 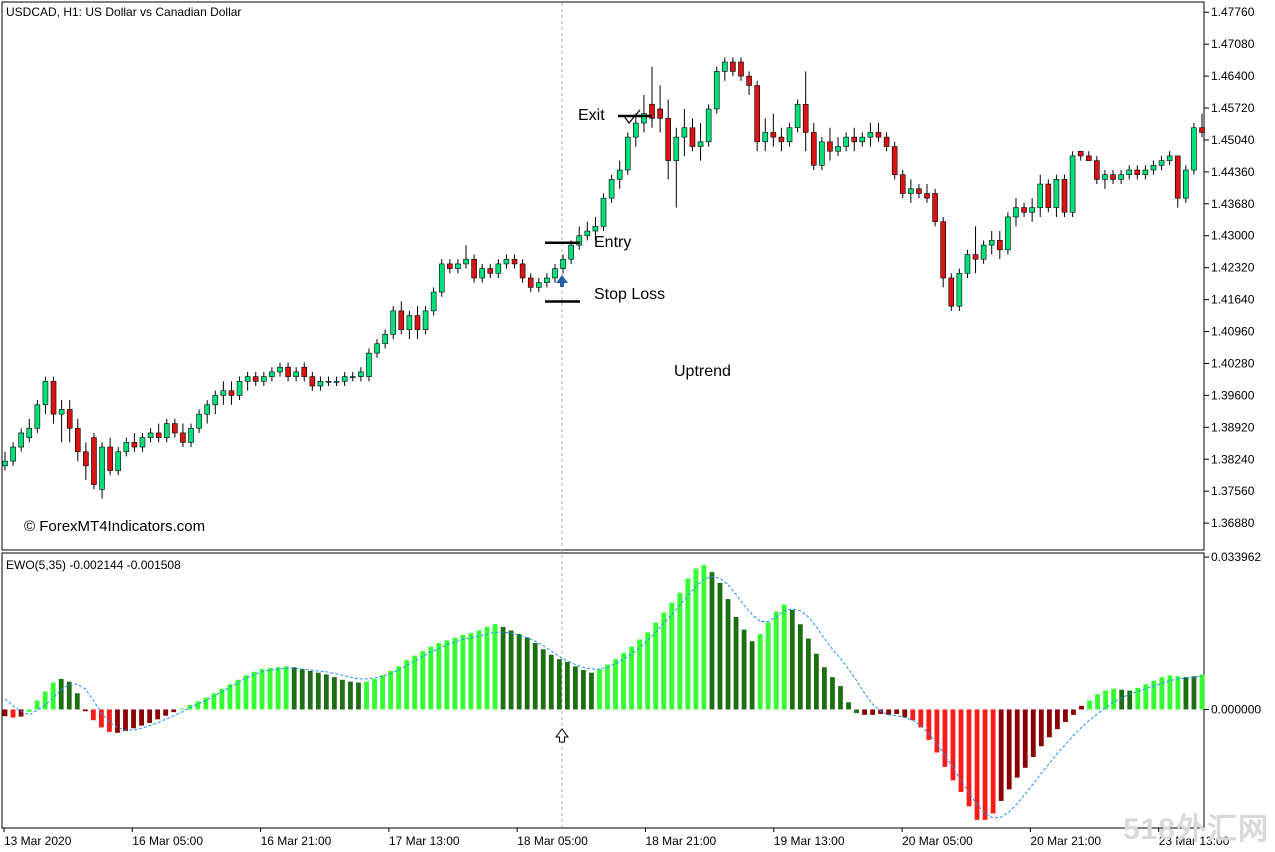 What do you see at coordinates (629, 294) in the screenshot?
I see `stop-loss-label: Stop Loss` at bounding box center [629, 294].